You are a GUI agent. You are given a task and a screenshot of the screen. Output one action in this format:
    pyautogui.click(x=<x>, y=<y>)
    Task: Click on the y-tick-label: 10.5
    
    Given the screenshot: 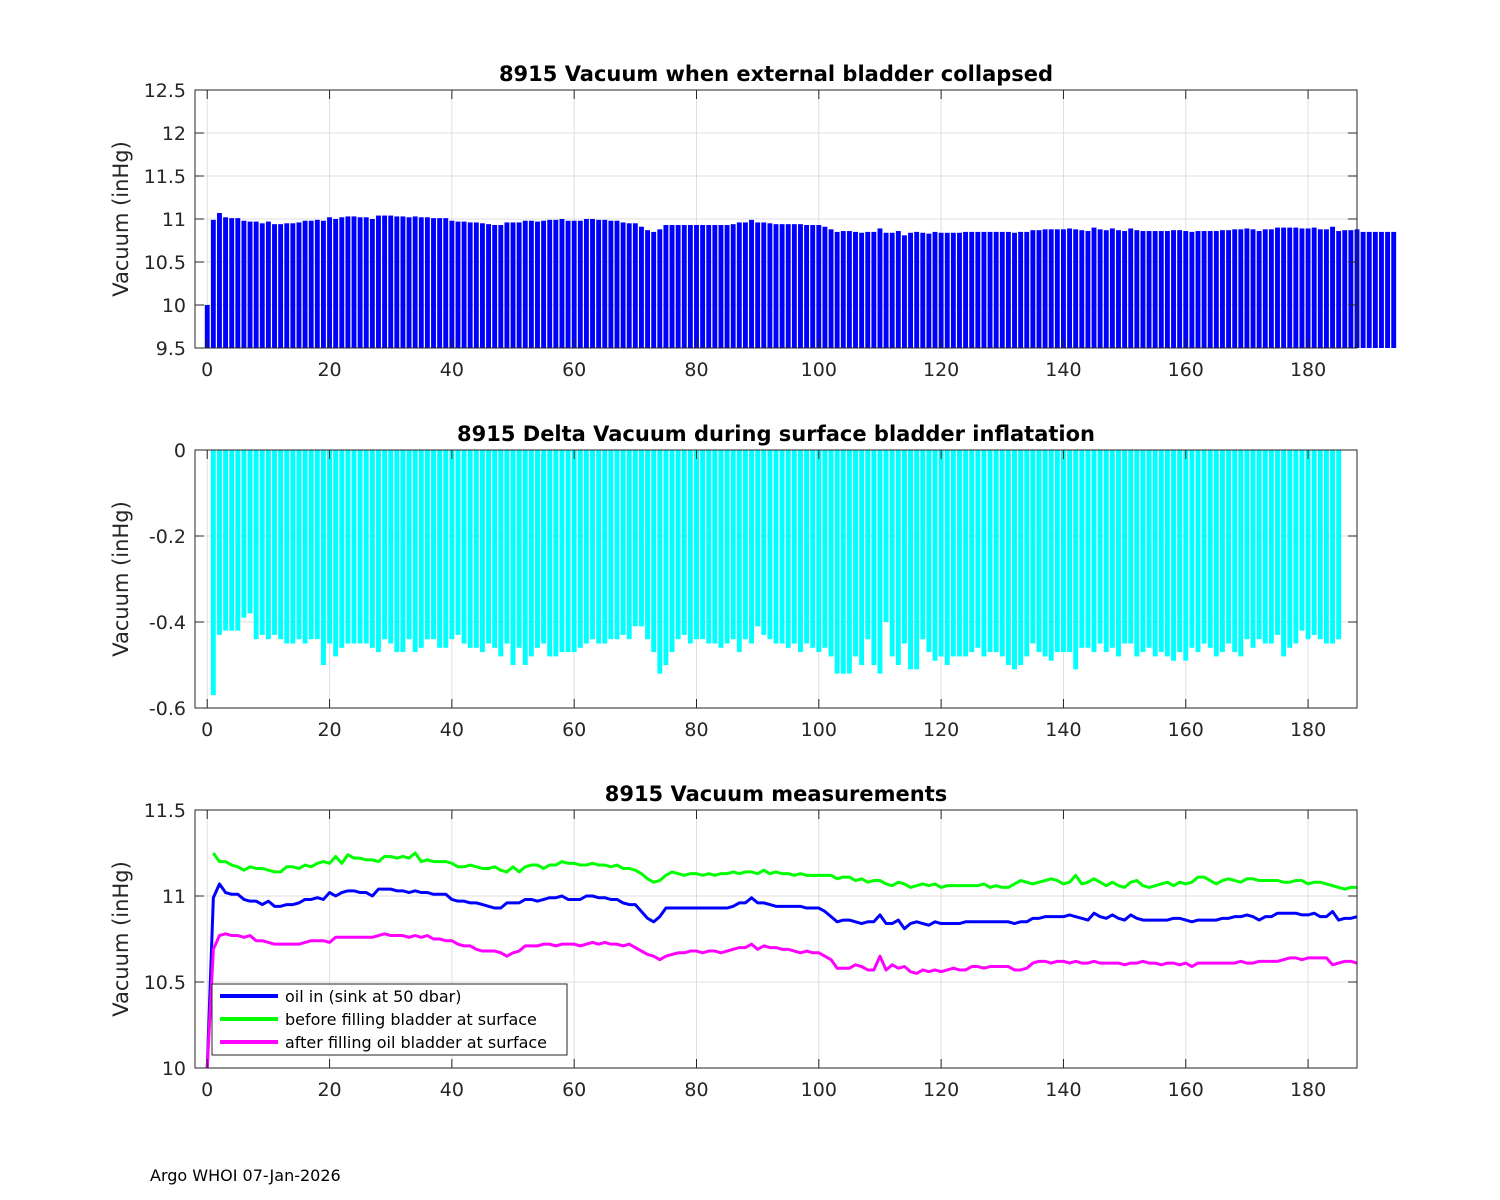 What is the action you would take?
    pyautogui.click(x=165, y=983)
    